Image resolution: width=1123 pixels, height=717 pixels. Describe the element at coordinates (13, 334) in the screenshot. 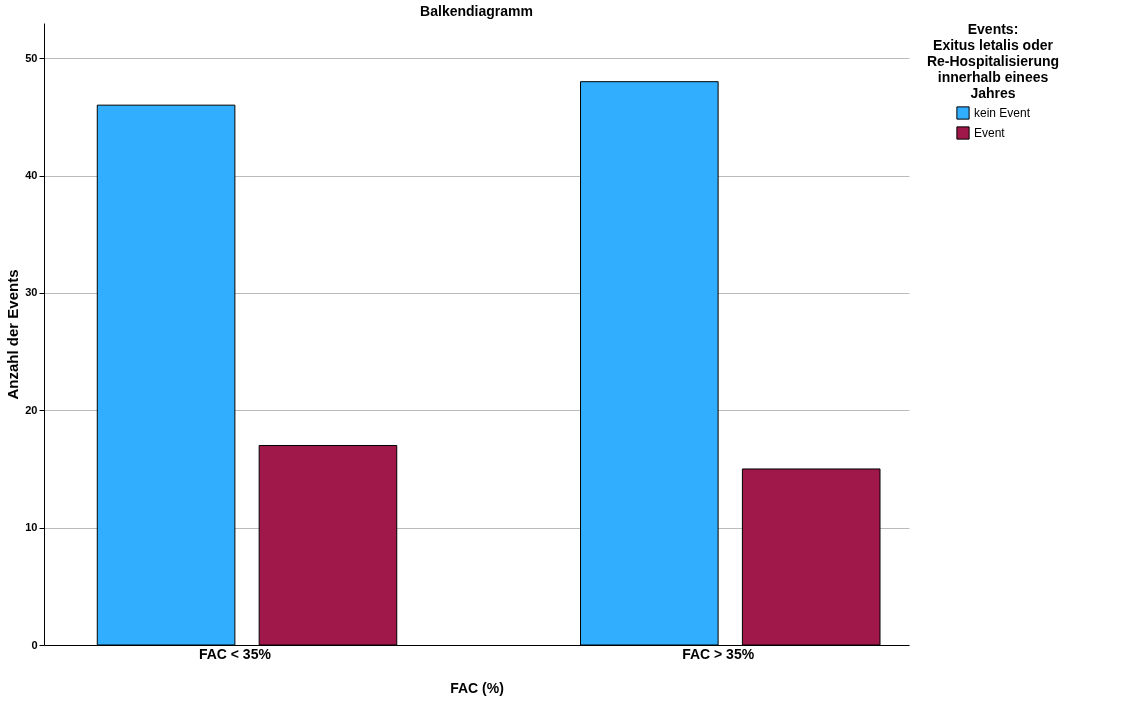

I see `y-axis-title: Anzahl der Events` at that location.